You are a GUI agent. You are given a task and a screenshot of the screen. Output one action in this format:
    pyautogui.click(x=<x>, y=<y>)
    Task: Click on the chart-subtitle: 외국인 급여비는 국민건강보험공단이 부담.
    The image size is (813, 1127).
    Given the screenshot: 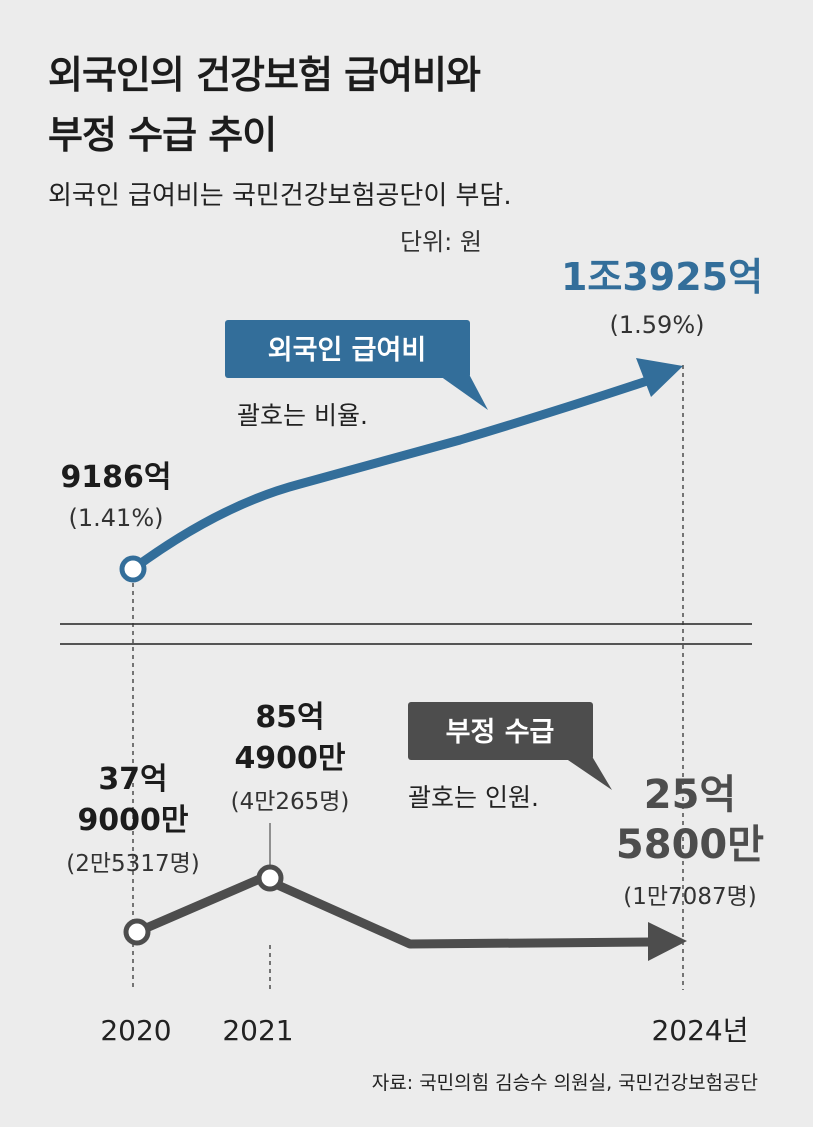 What is the action you would take?
    pyautogui.click(x=280, y=196)
    